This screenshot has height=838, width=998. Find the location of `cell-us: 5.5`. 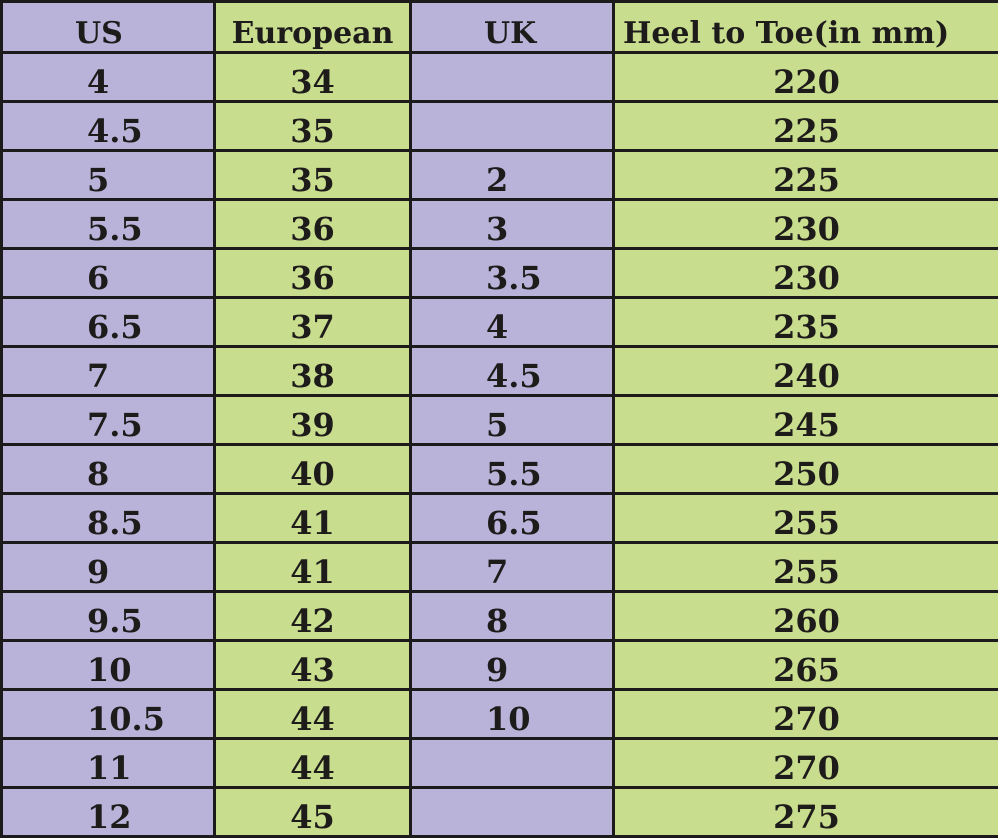

cell-us: 5.5 is located at coordinates (108, 224).